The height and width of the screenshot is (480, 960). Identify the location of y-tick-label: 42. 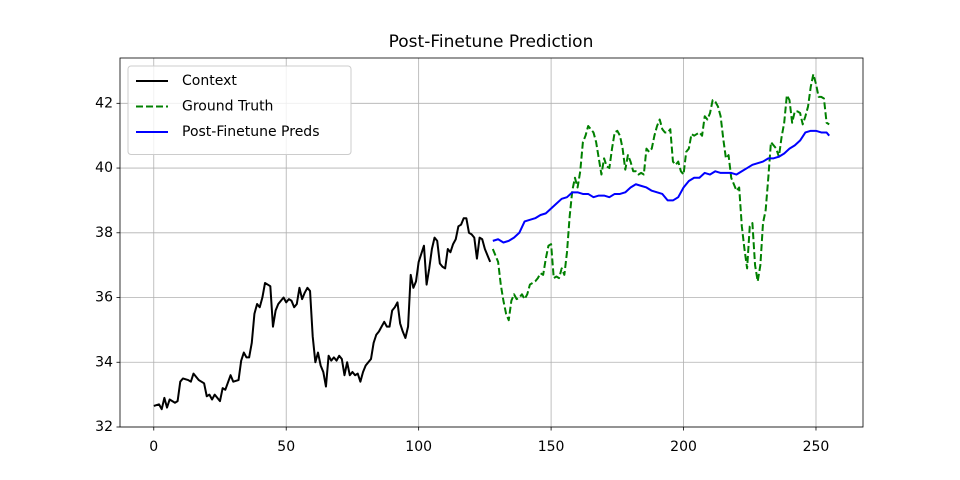
(104, 103).